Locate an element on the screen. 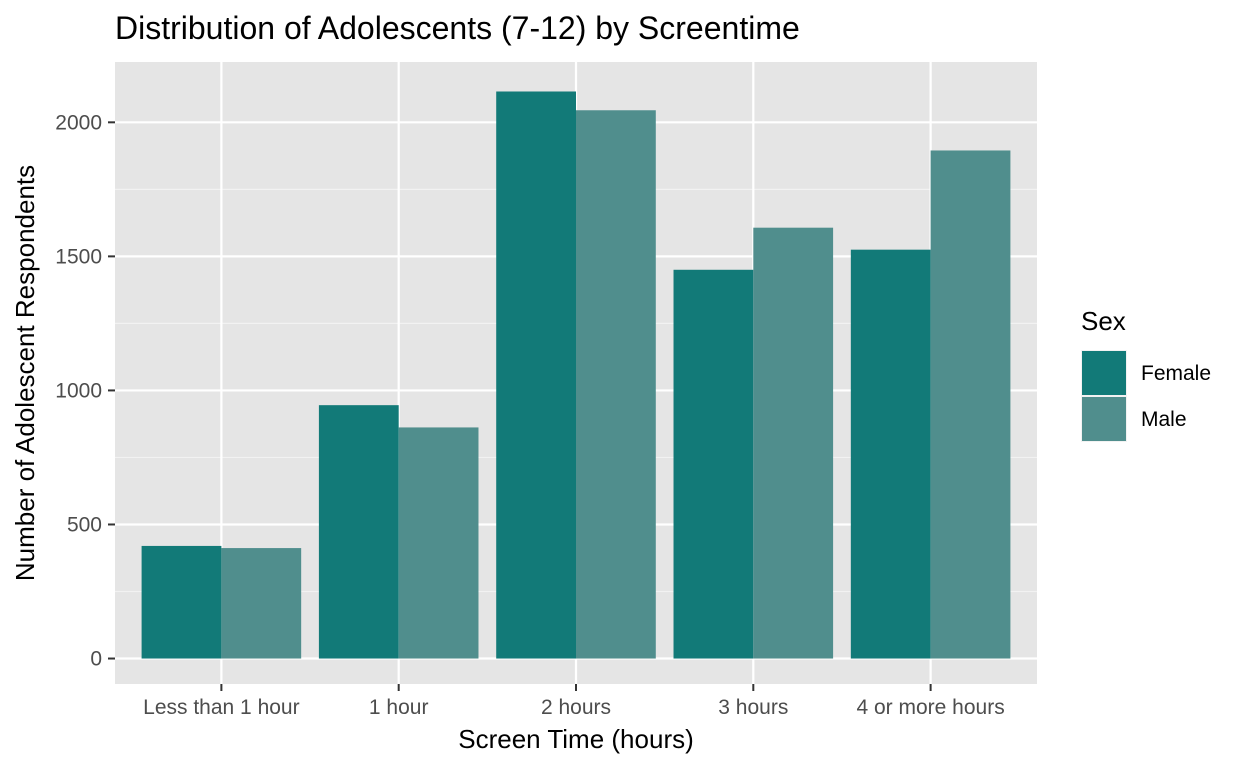  y-tick-label: 0 is located at coordinates (96, 659).